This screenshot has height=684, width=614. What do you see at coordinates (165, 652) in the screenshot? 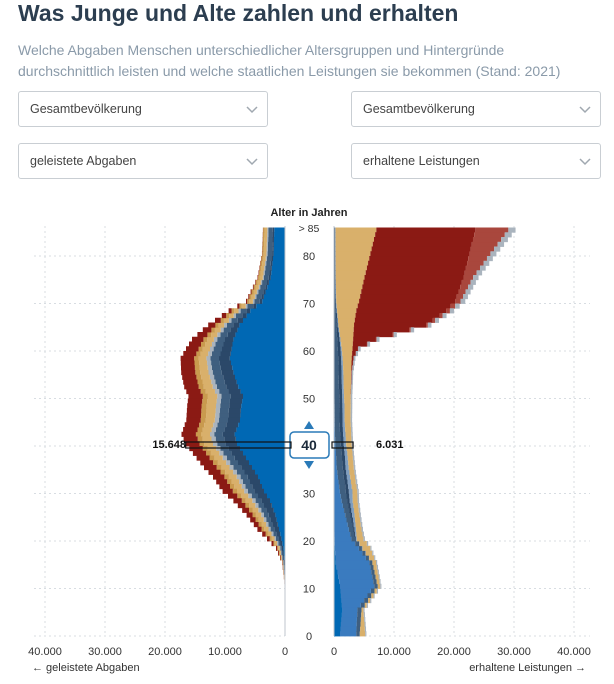
I see `x-tick-label-left: 20.000` at bounding box center [165, 652].